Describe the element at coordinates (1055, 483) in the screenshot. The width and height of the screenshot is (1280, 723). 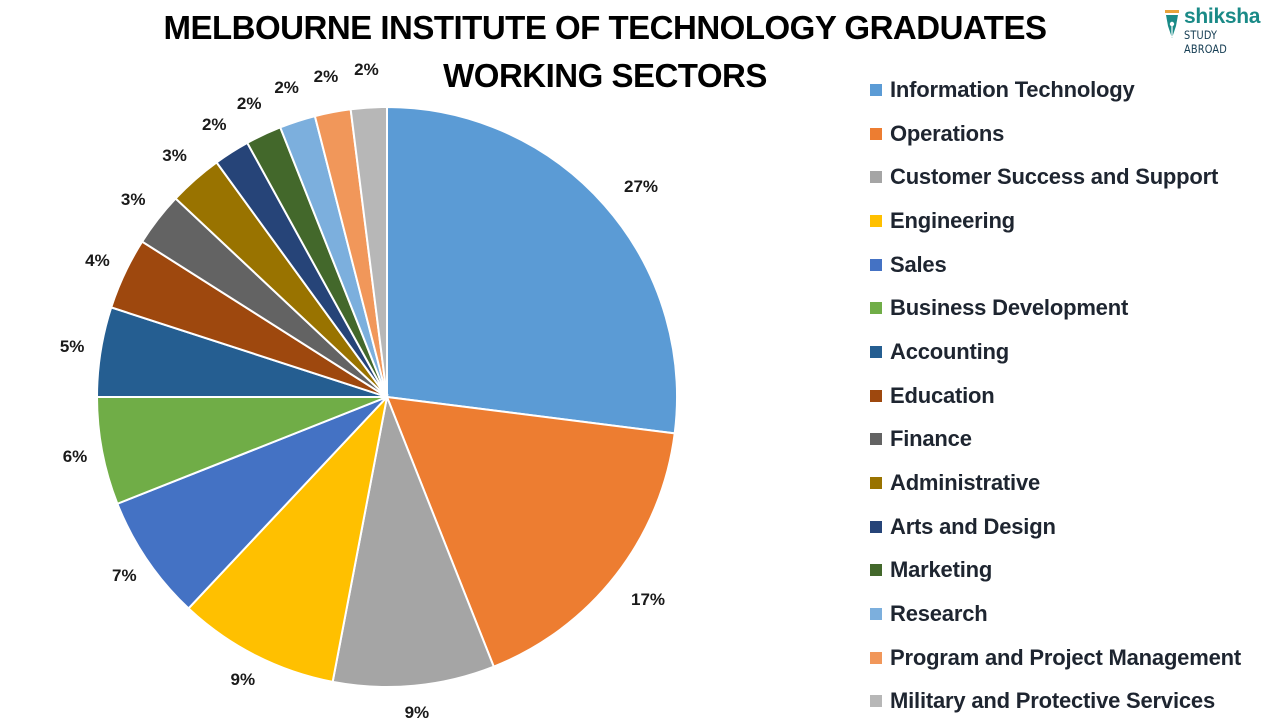
I see `legend-item: Administrative` at that location.